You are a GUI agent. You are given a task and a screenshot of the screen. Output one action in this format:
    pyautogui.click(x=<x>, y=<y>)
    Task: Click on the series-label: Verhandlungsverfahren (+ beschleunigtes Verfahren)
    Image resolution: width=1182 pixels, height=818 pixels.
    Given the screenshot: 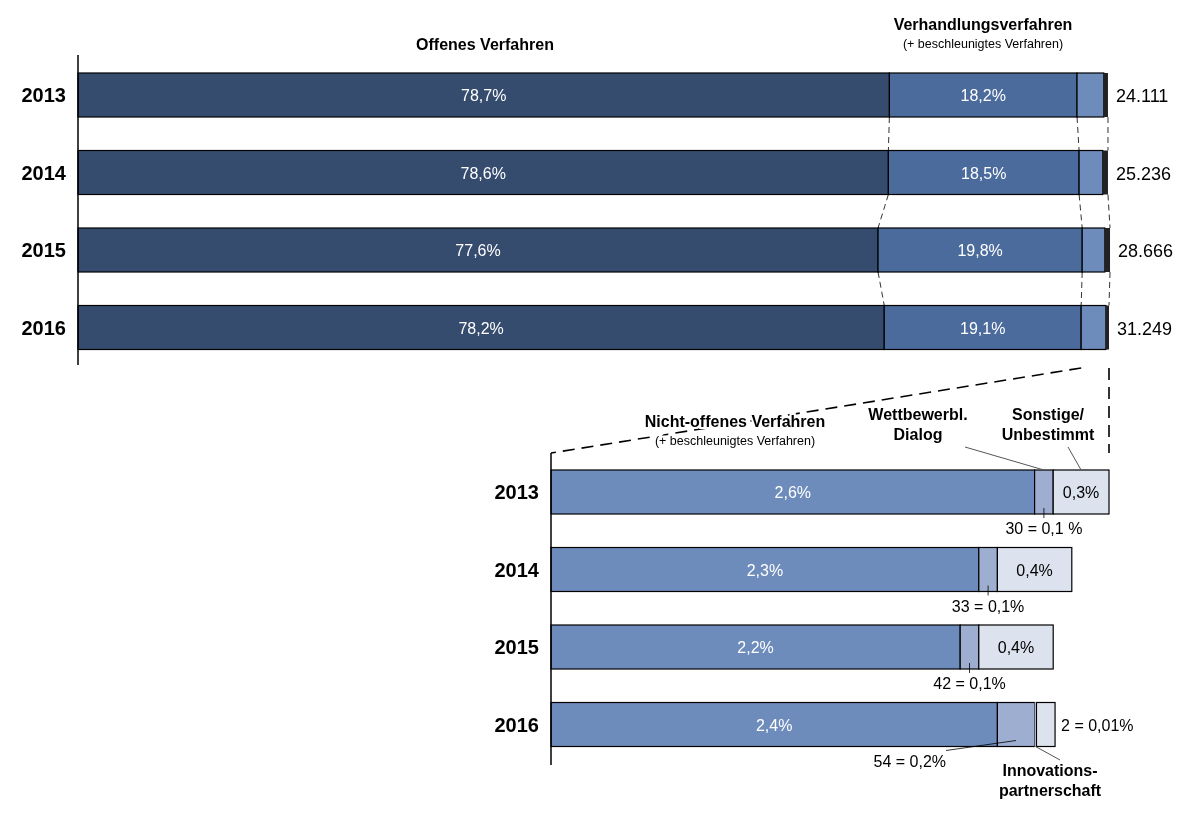 What is the action you would take?
    pyautogui.click(x=983, y=33)
    